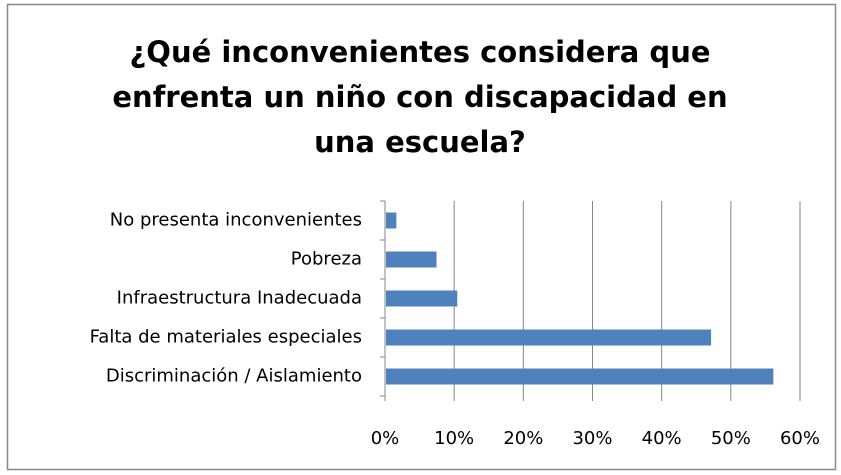 This screenshot has width=841, height=475. I want to click on y-tick-label: Falta de materiales especiales, so click(226, 337).